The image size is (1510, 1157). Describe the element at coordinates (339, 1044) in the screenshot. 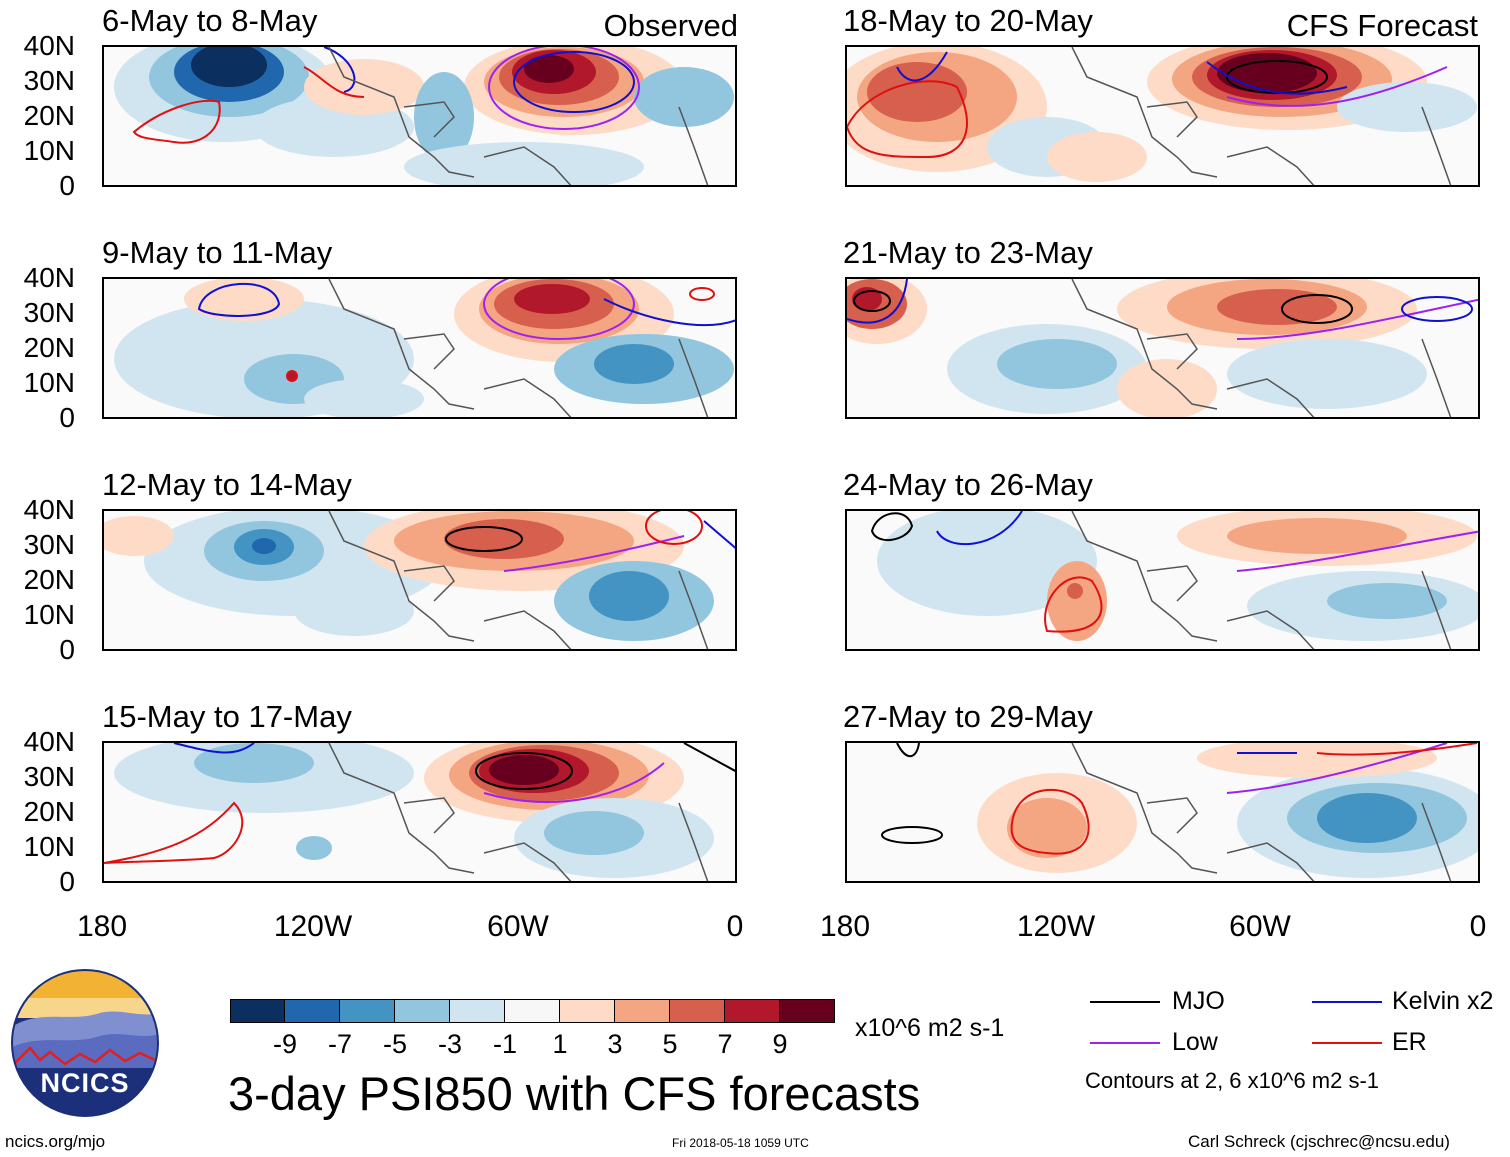

I see `colorbar-tick: -7` at that location.